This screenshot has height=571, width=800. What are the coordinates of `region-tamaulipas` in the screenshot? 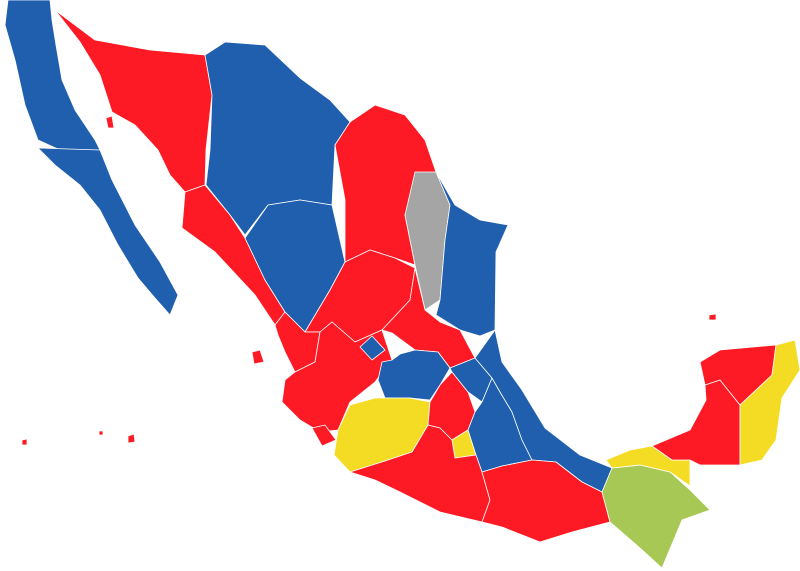 It's located at (472, 254).